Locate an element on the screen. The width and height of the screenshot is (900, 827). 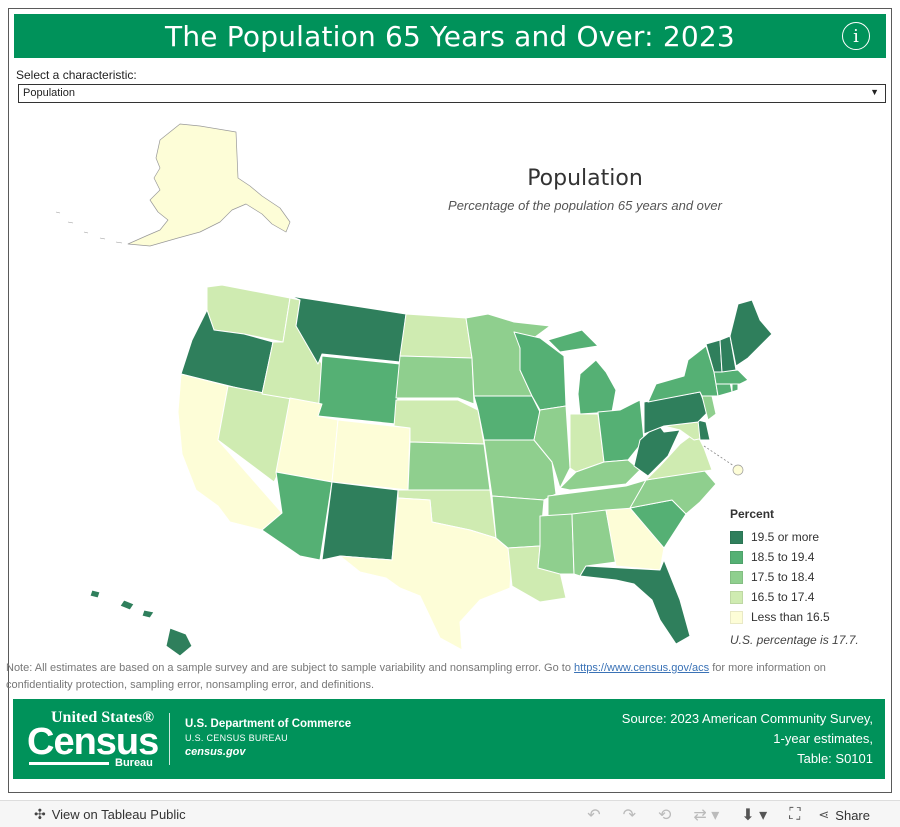
state-KS is located at coordinates (449, 466).